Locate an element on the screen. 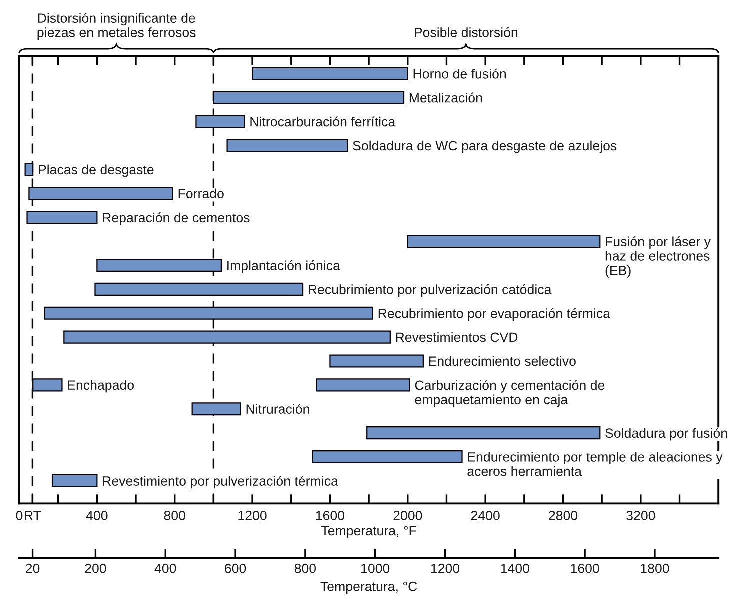  x-tick-label: 1200 is located at coordinates (252, 515).